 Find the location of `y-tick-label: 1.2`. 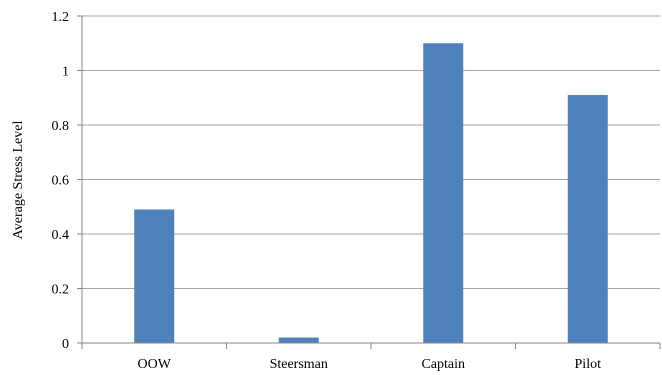

y-tick-label: 1.2 is located at coordinates (61, 17).